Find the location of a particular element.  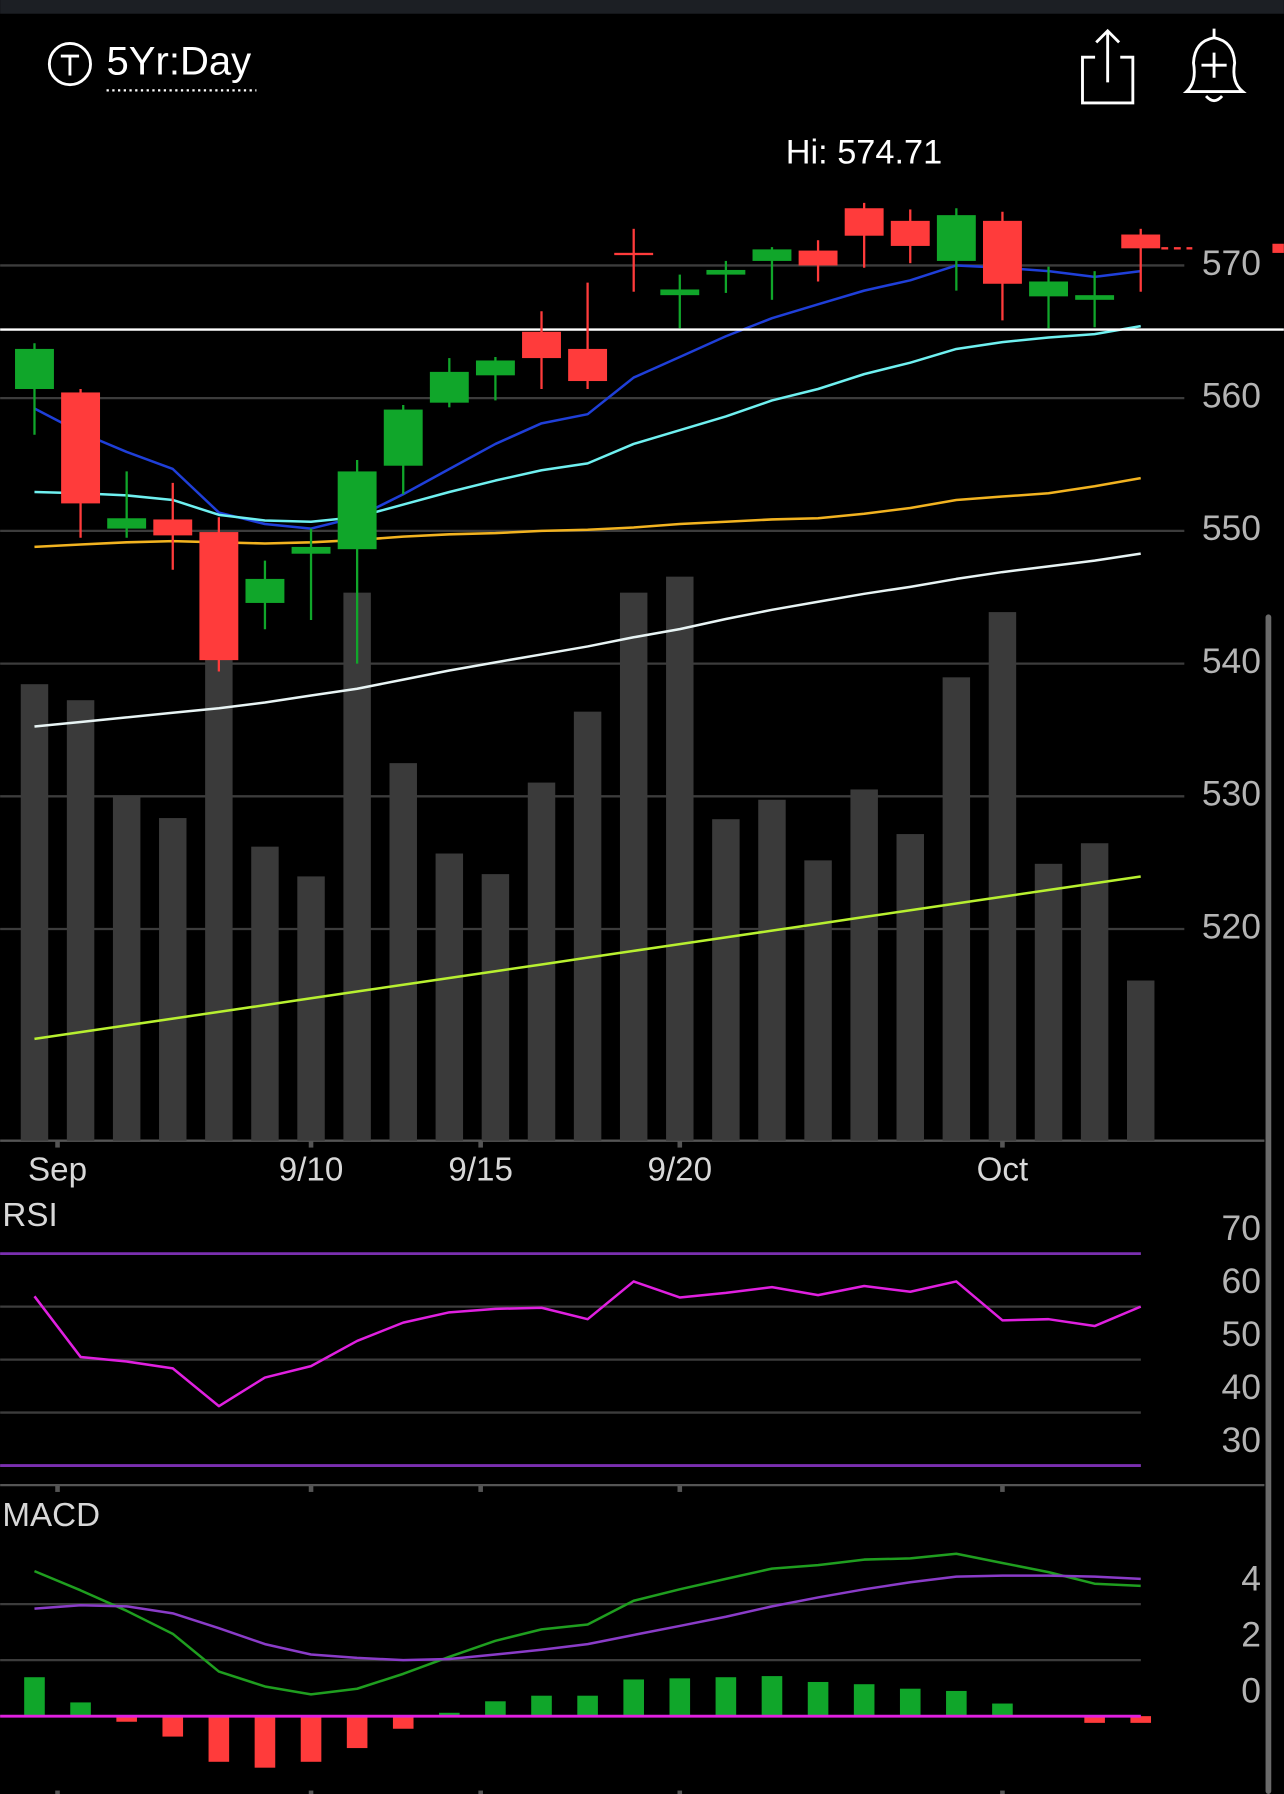

y-tick-label: 50 is located at coordinates (1241, 1334).